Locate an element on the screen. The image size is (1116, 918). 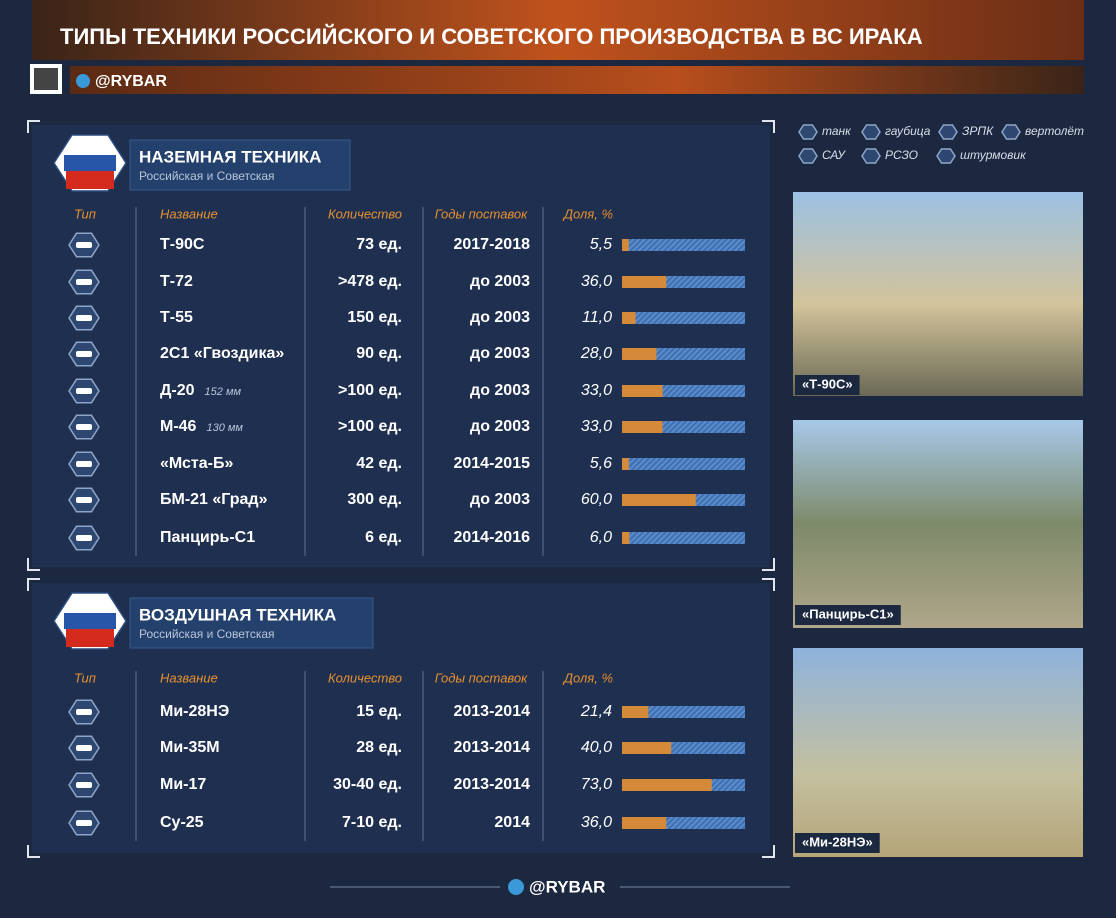
quantity: 30-40 ед. is located at coordinates (367, 784).